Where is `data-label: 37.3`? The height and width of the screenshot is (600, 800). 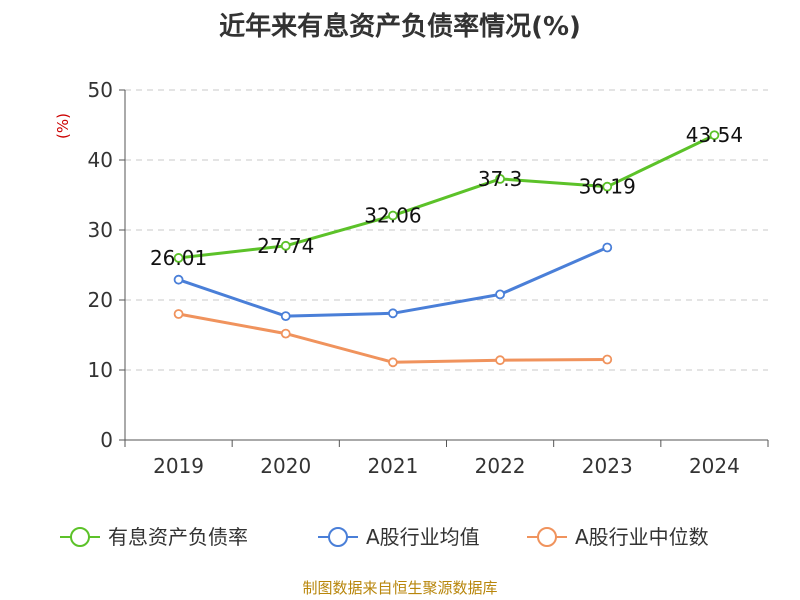 data-label: 37.3 is located at coordinates (500, 179).